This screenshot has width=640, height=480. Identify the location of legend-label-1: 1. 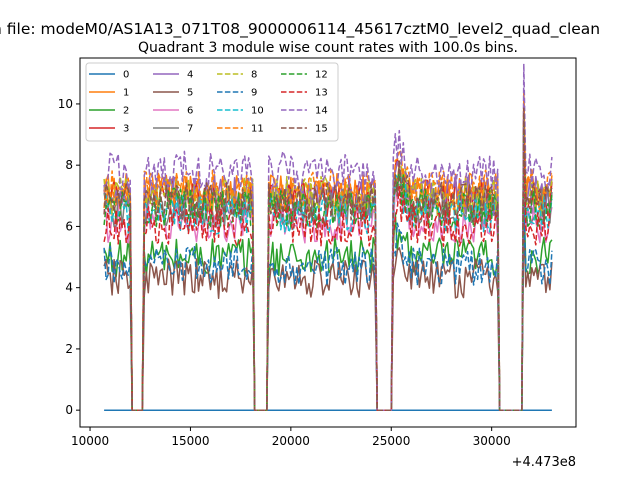
(126, 93).